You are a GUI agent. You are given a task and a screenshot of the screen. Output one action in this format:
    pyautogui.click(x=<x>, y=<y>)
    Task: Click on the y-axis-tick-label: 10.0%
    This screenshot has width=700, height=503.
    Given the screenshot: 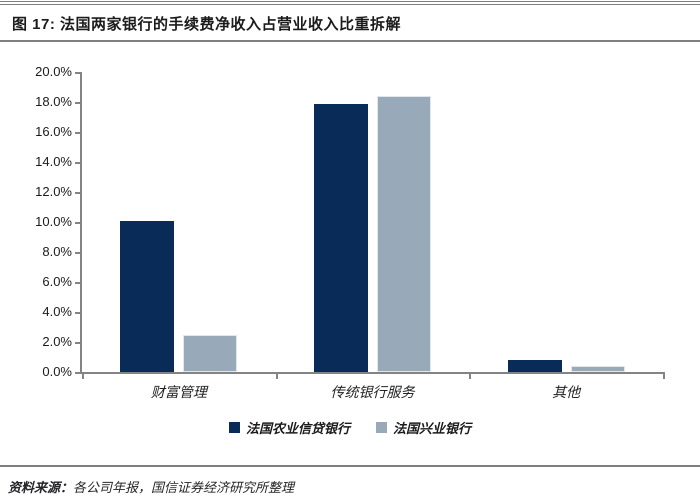 What is the action you would take?
    pyautogui.click(x=53, y=221)
    